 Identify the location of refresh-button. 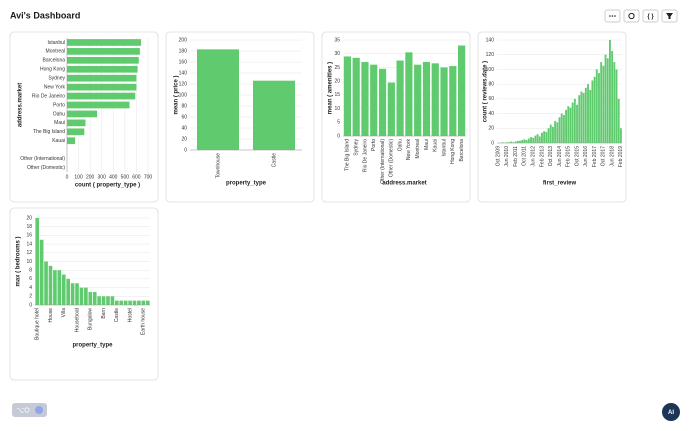
(631, 16).